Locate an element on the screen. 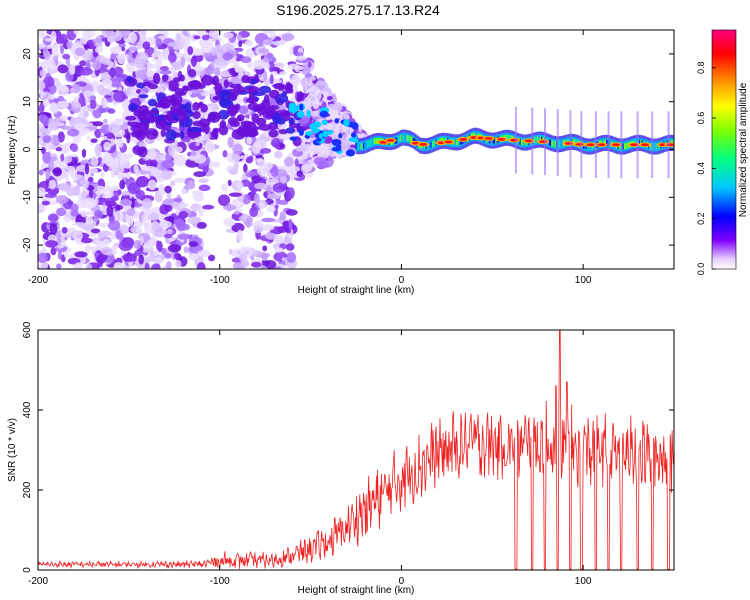 This screenshot has height=600, width=750. spectrogram-y-tick-label: 20 is located at coordinates (27, 54).